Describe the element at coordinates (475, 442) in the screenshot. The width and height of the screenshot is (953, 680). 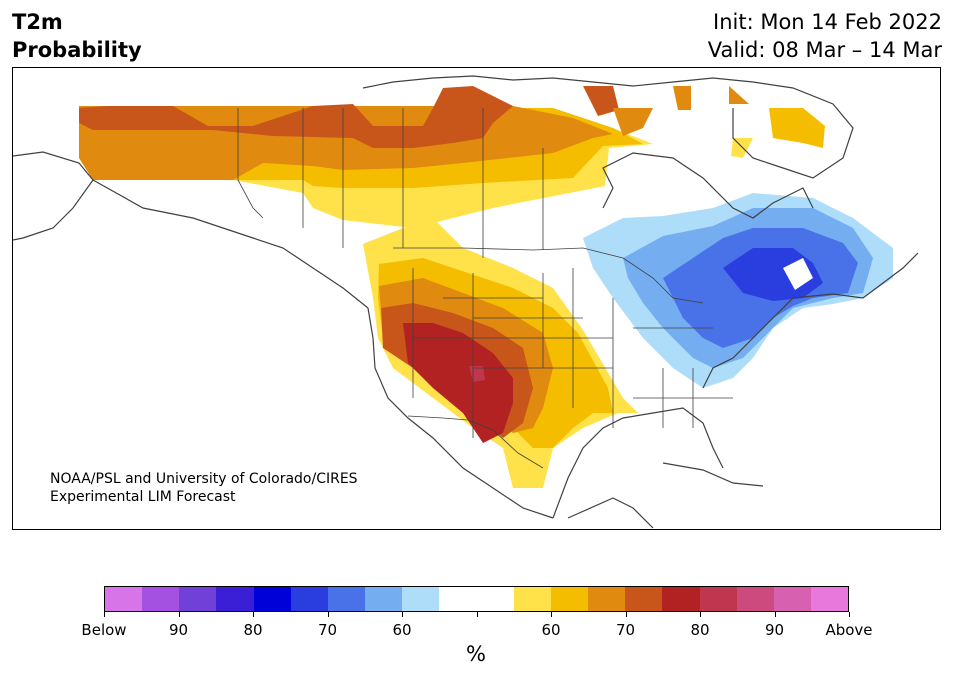
I see `border-us-mexico` at that location.